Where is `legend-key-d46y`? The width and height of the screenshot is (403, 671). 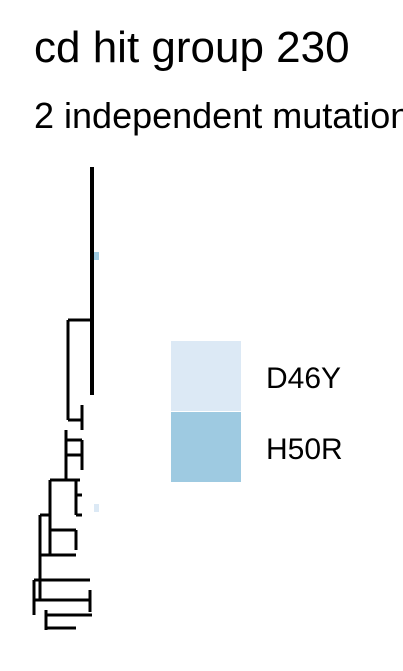
legend-key-d46y is located at coordinates (206, 376).